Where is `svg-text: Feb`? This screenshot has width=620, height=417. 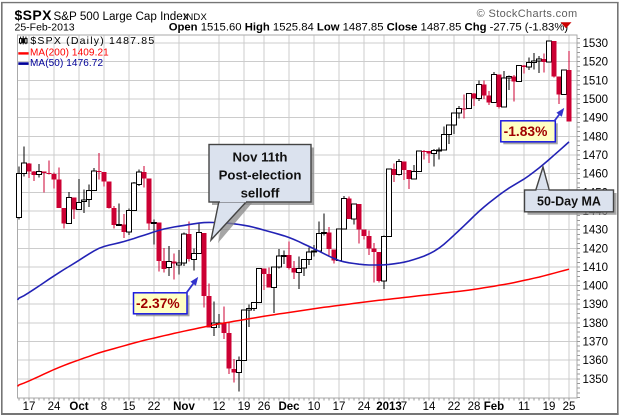 svg-text: Feb is located at coordinates (494, 407).